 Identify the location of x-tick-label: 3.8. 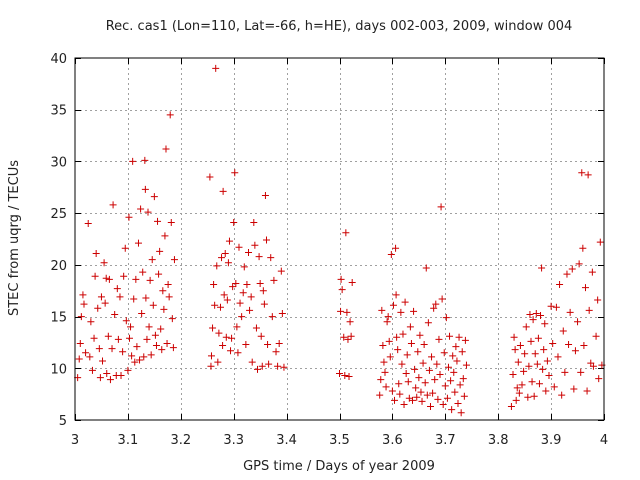
(498, 440).